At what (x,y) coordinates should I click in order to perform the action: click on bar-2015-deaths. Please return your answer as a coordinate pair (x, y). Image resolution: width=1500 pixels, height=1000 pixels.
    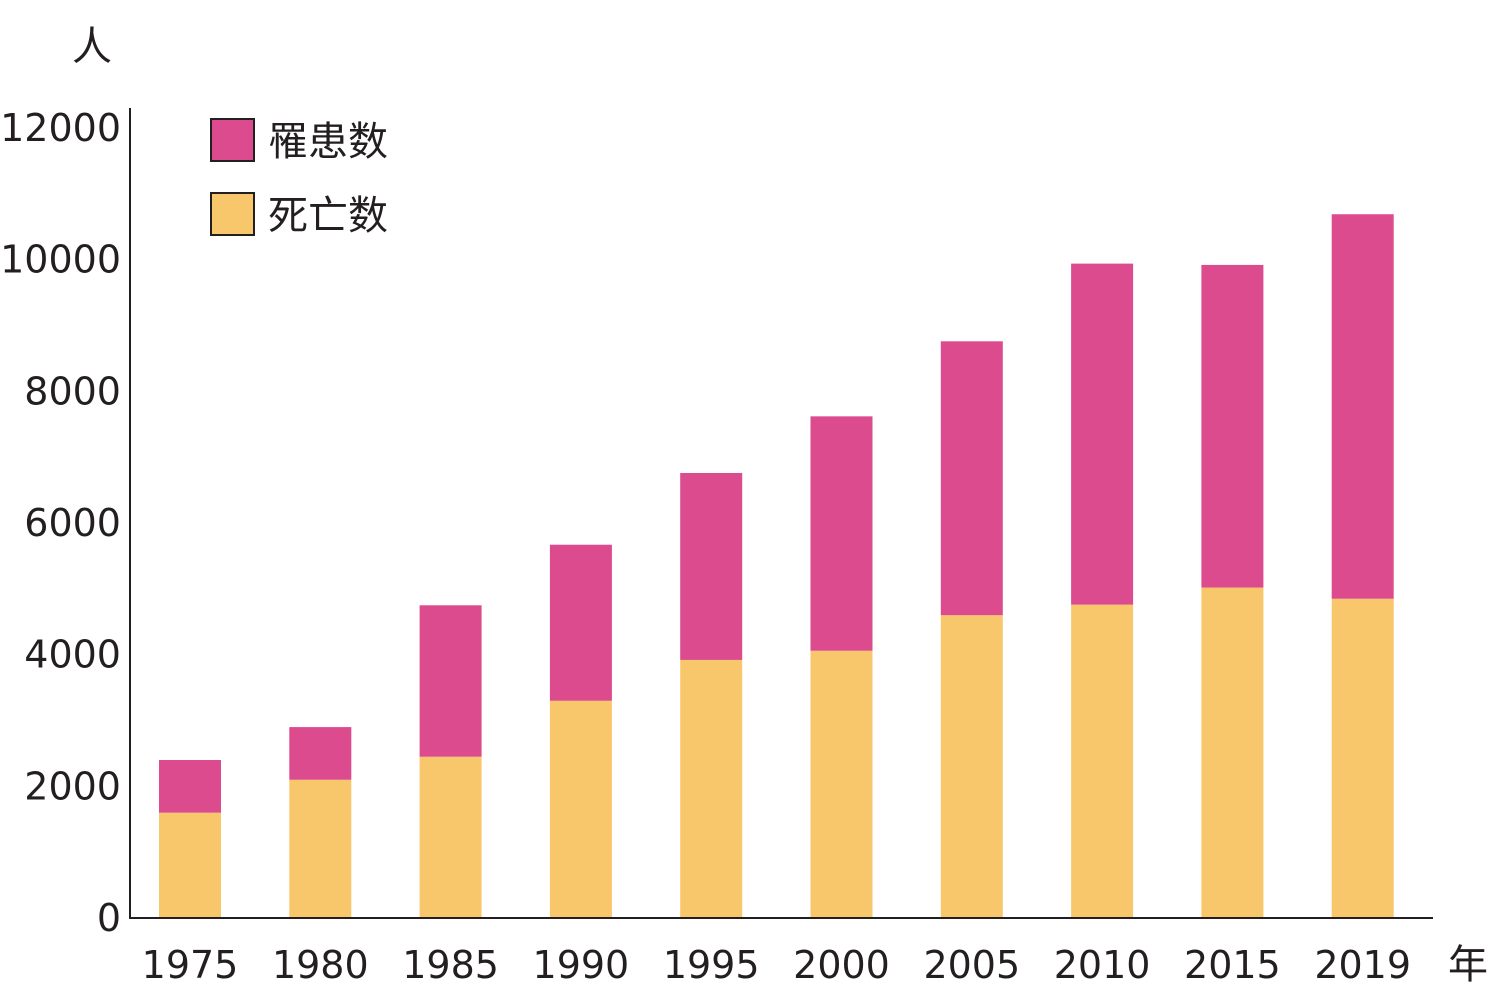
    Looking at the image, I should click on (1232, 752).